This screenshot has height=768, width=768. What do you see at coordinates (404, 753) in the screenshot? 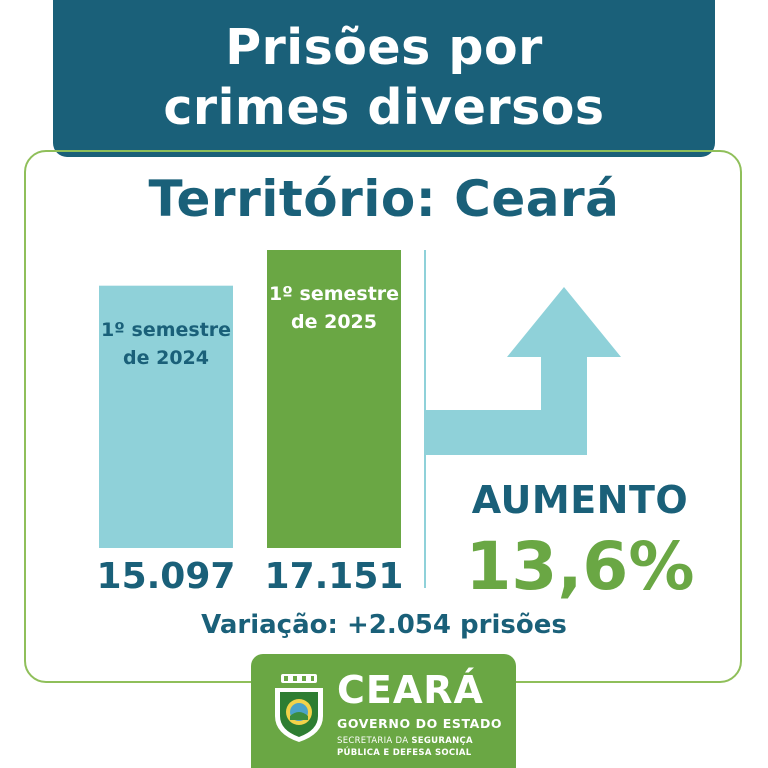
I see `footer-secretariat-line2: PÚBLICA E DEFESA SOCIAL` at bounding box center [404, 753].